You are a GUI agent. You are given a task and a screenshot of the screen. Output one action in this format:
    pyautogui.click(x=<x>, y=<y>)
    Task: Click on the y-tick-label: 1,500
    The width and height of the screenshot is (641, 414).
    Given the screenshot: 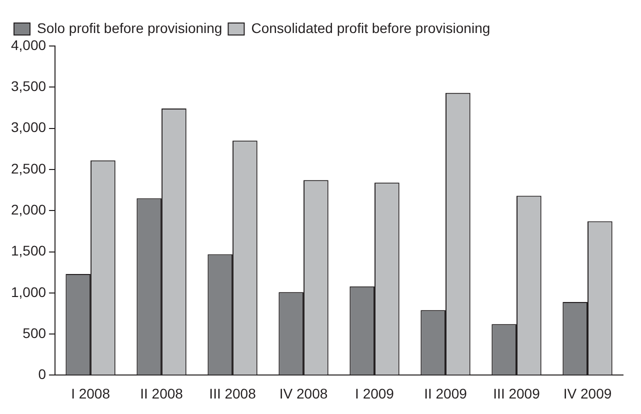 What is the action you would take?
    pyautogui.click(x=28, y=250)
    